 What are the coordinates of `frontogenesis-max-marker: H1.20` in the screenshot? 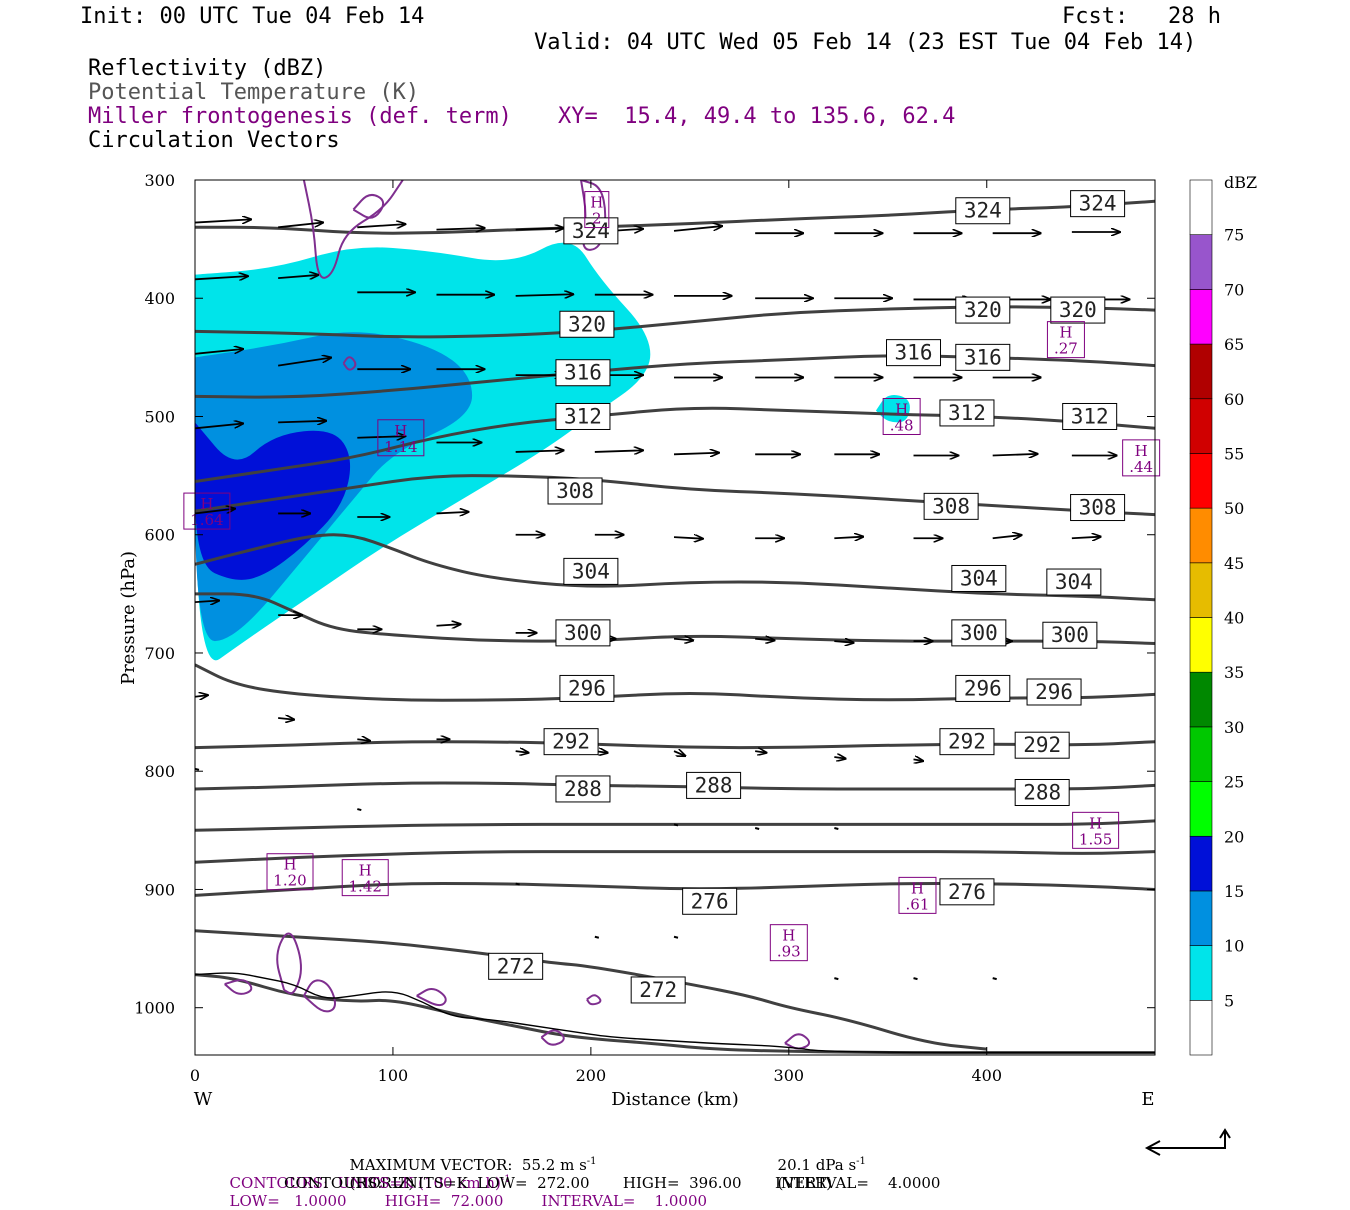 It's located at (290, 872).